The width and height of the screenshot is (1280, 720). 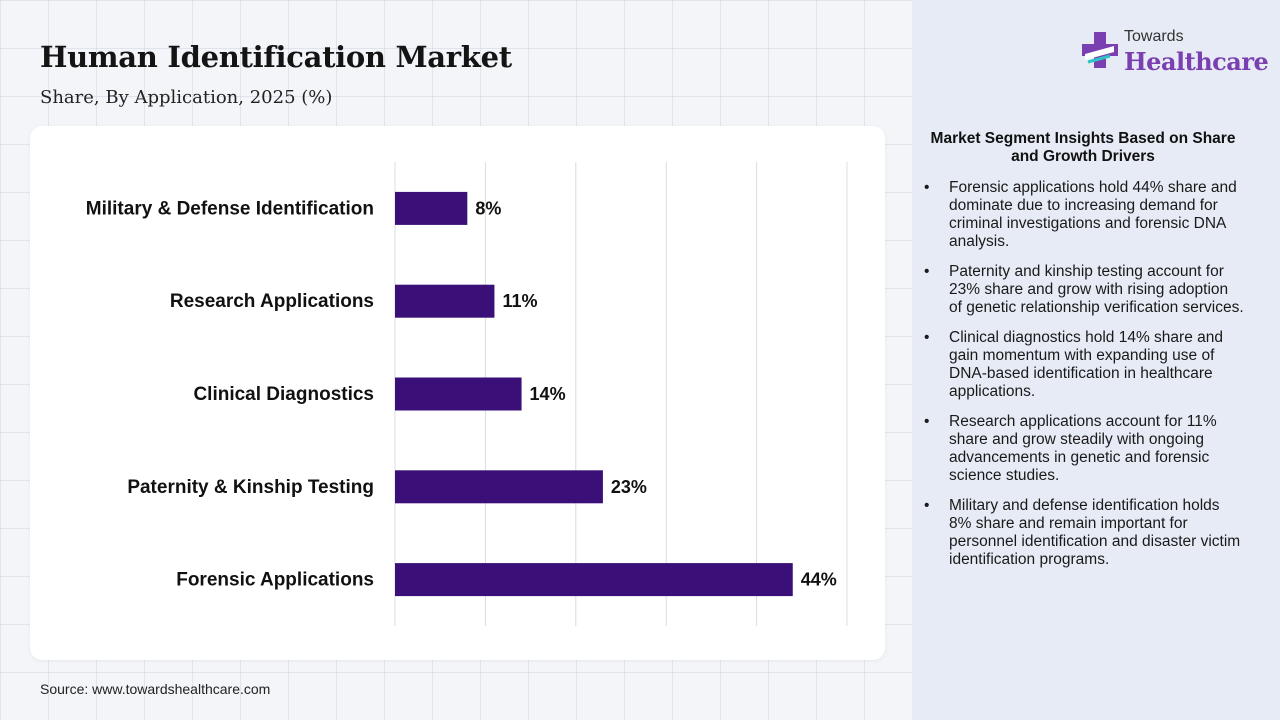 What do you see at coordinates (488, 208) in the screenshot?
I see `value-label: 8%` at bounding box center [488, 208].